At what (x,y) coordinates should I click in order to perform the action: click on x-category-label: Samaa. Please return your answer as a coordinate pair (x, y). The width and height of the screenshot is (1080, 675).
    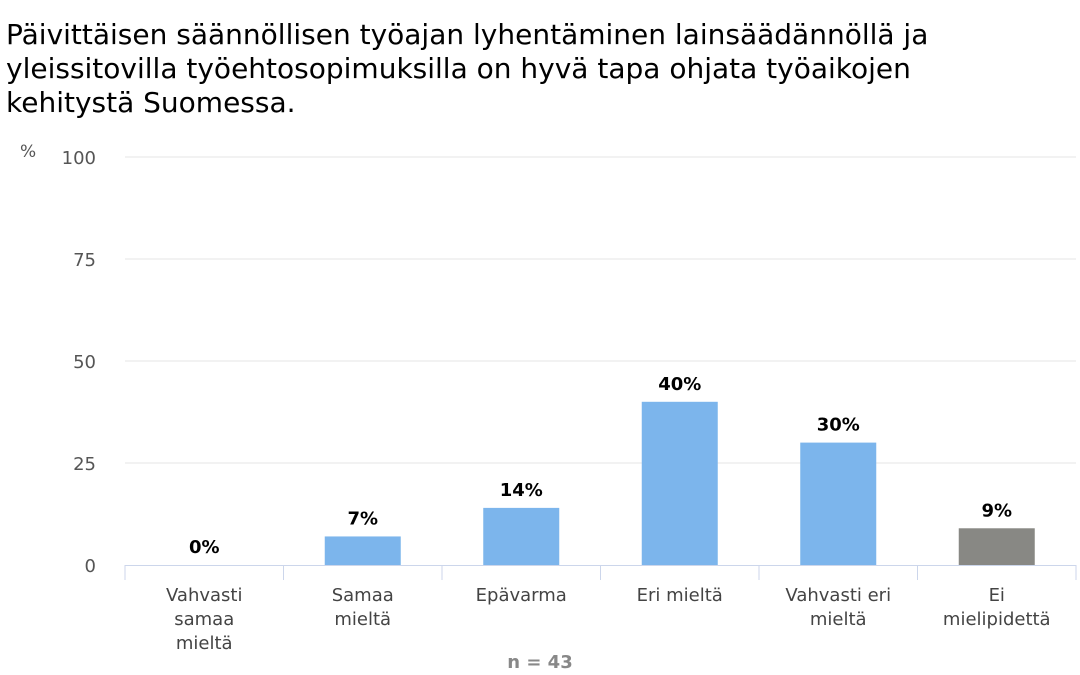
    Looking at the image, I should click on (363, 595).